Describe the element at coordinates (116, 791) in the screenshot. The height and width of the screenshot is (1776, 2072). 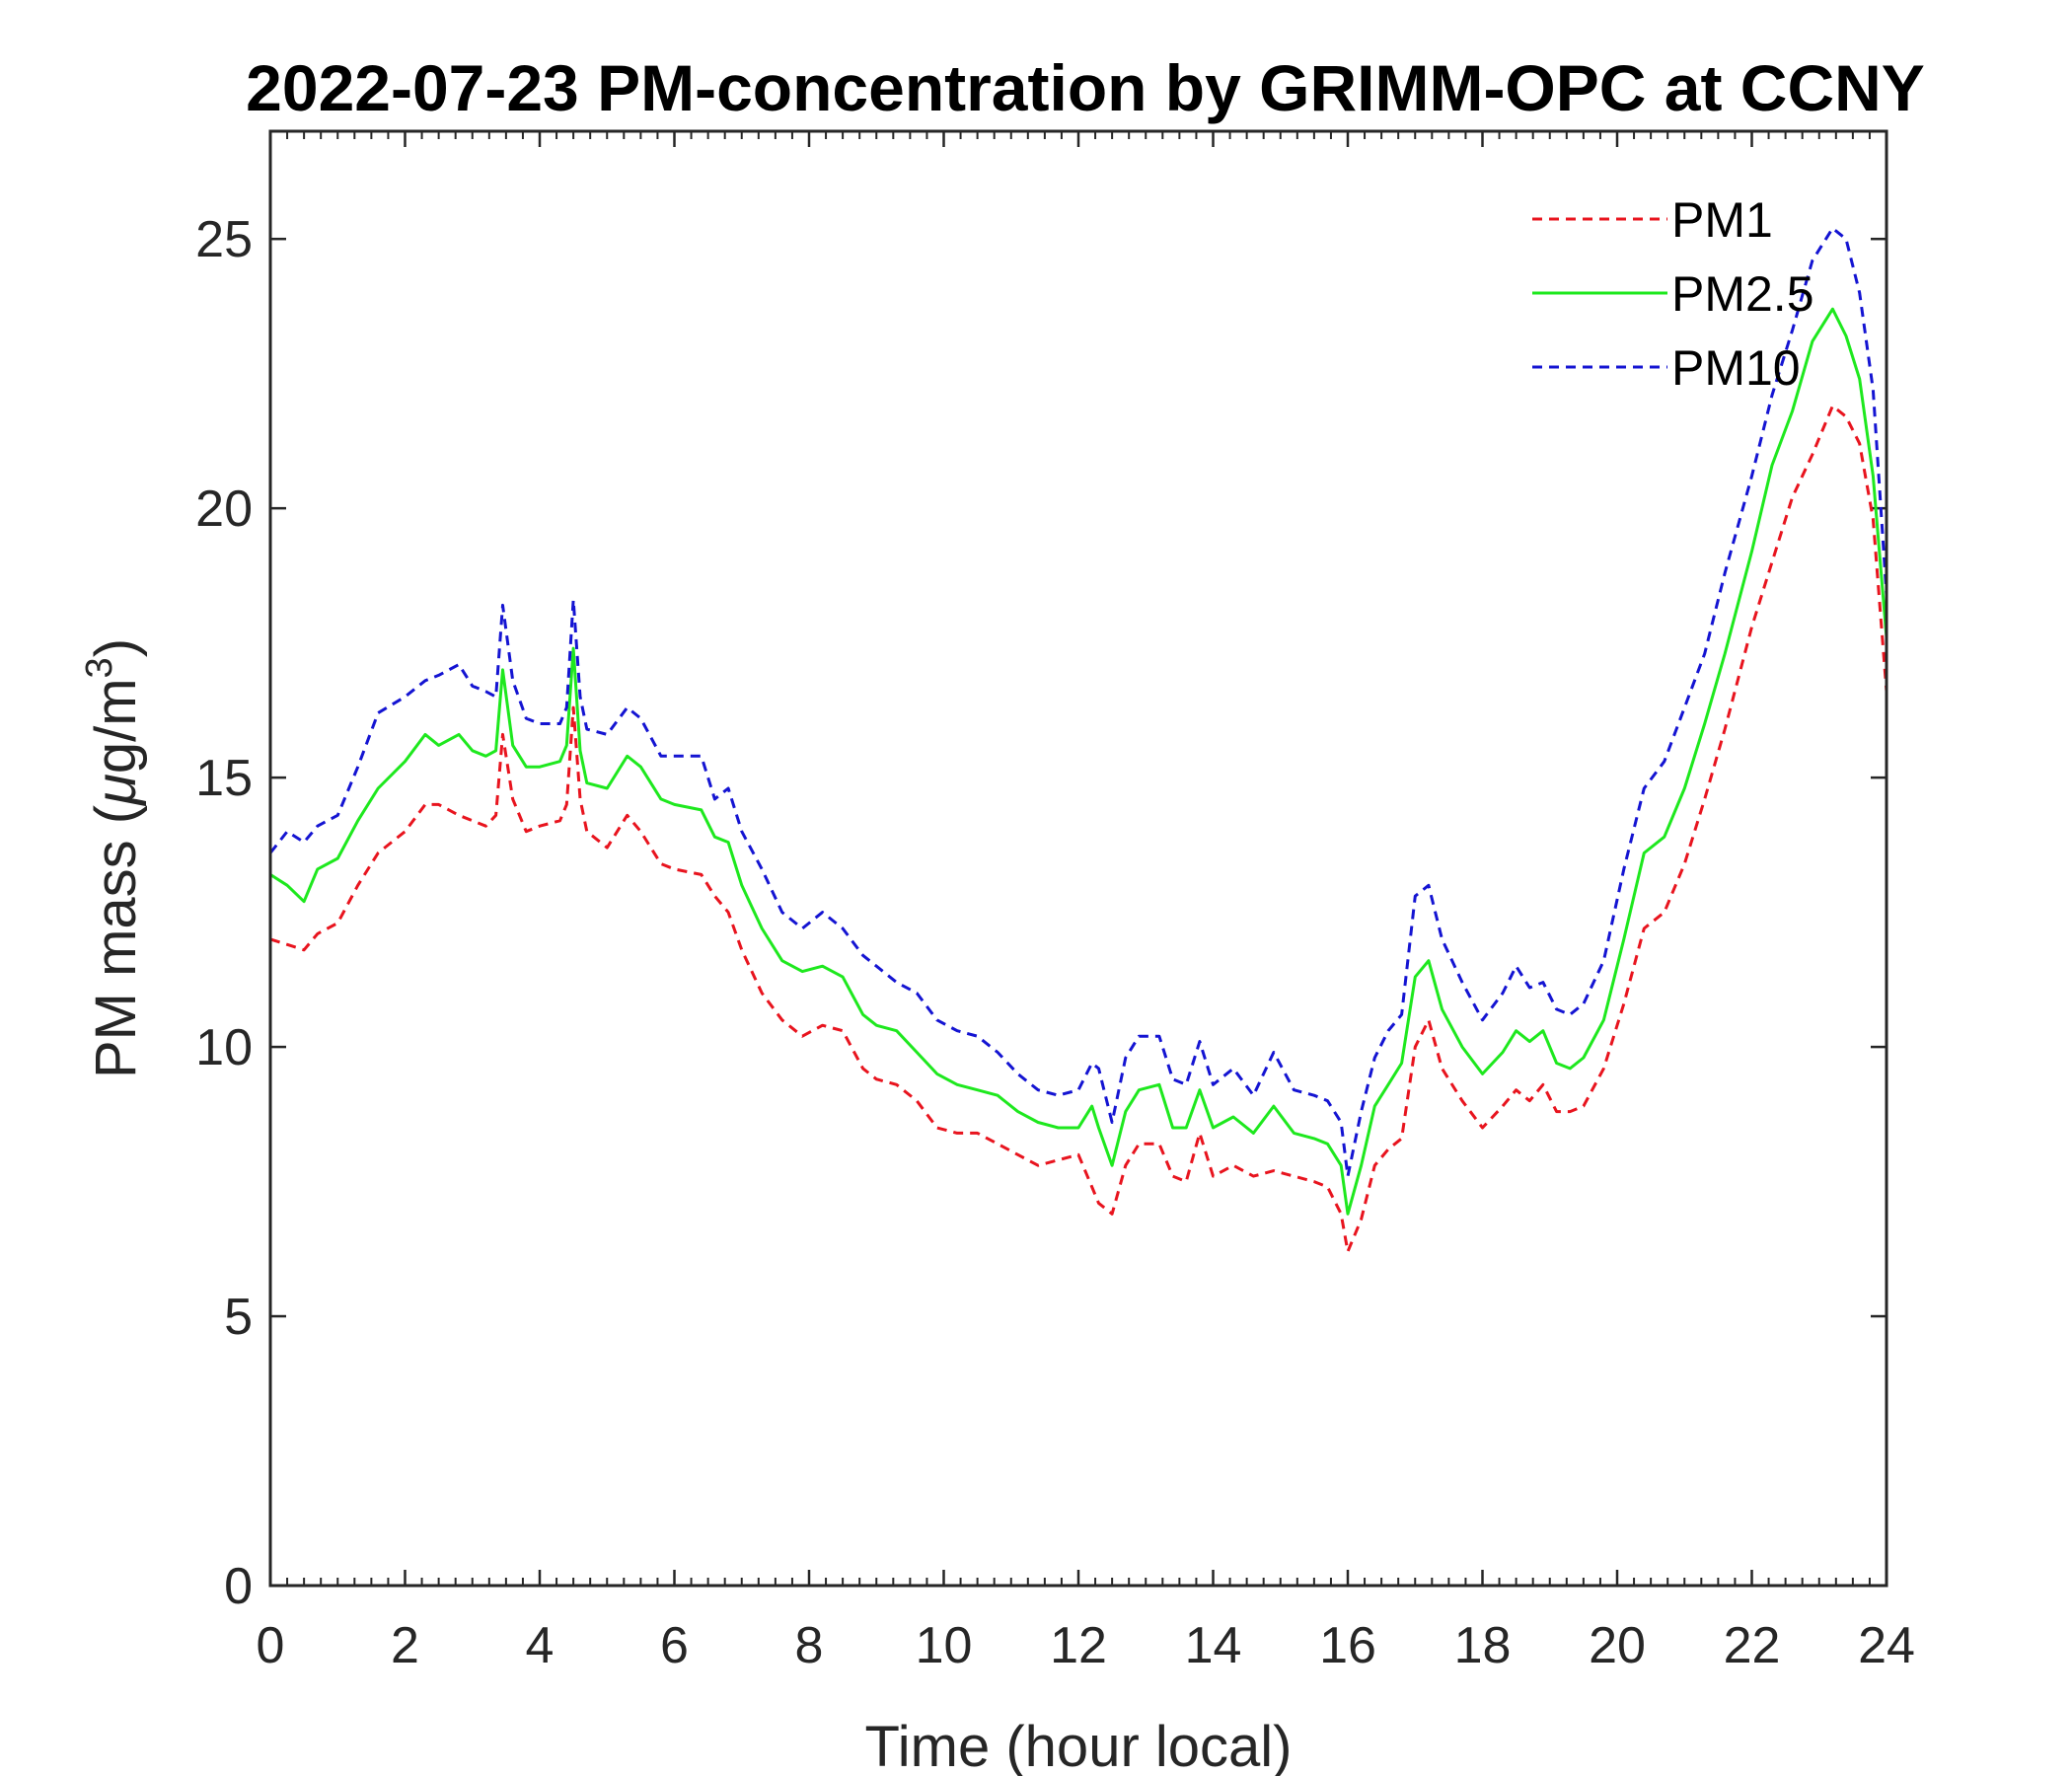
I see `y-axis-label-mu: μ` at that location.